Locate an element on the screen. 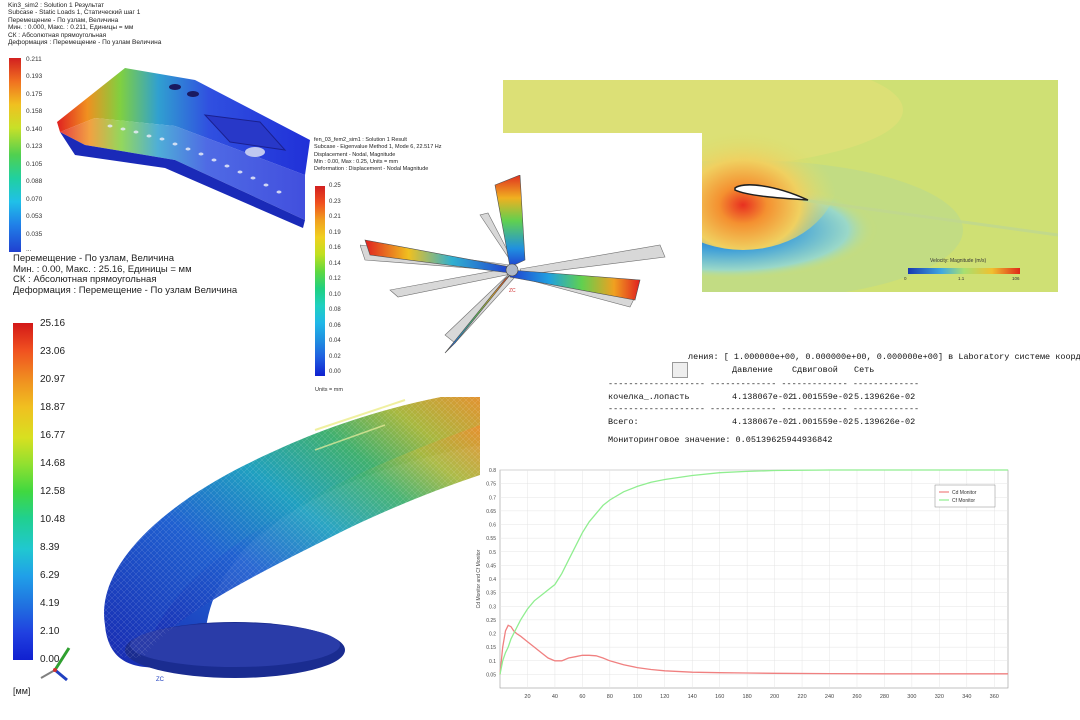 This screenshot has height=720, width=1080. bracket-model is located at coordinates (183, 148).